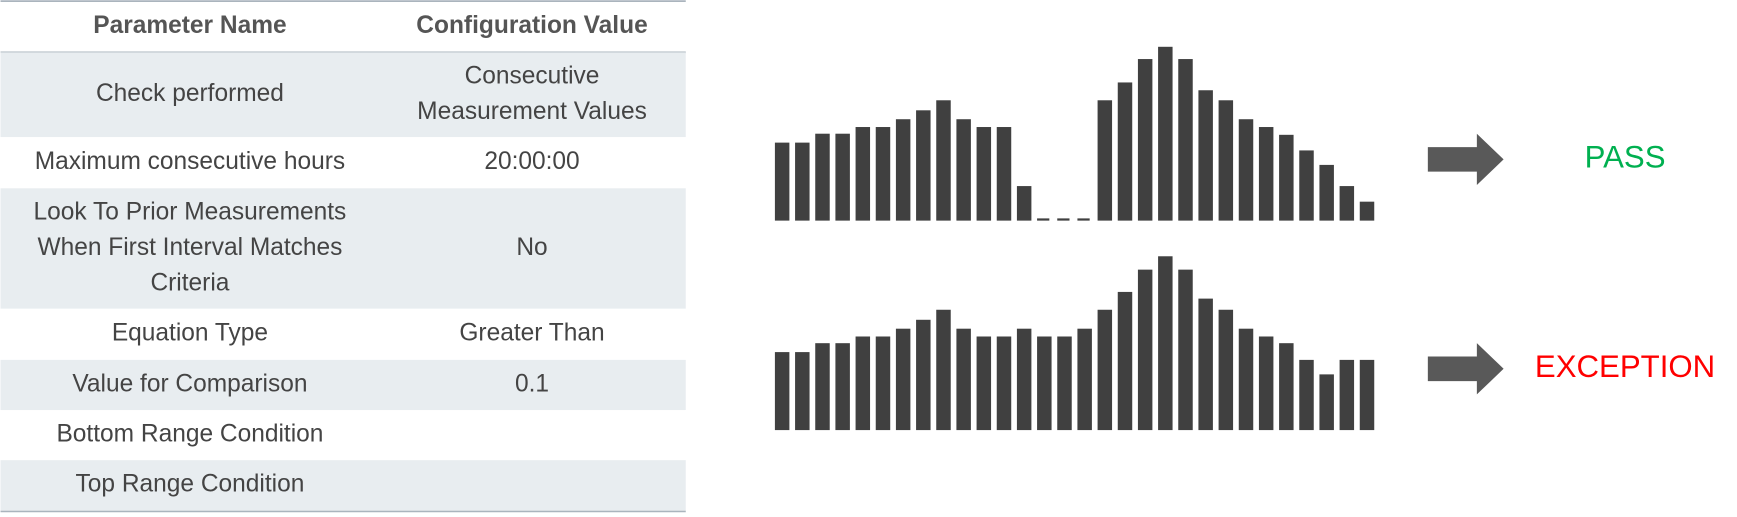  What do you see at coordinates (531, 333) in the screenshot?
I see `cell-text: Greater Than` at bounding box center [531, 333].